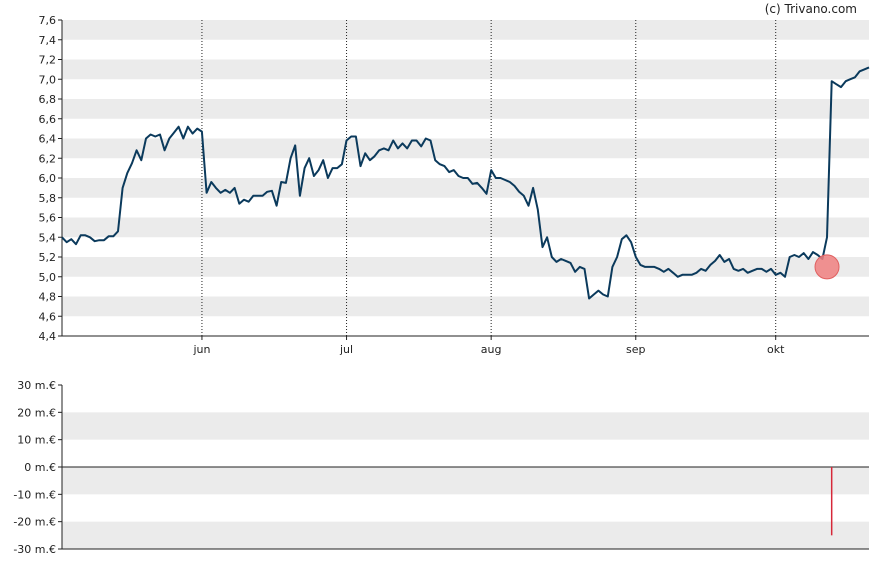  What do you see at coordinates (48, 198) in the screenshot?
I see `y-tick-label: 5,8` at bounding box center [48, 198].